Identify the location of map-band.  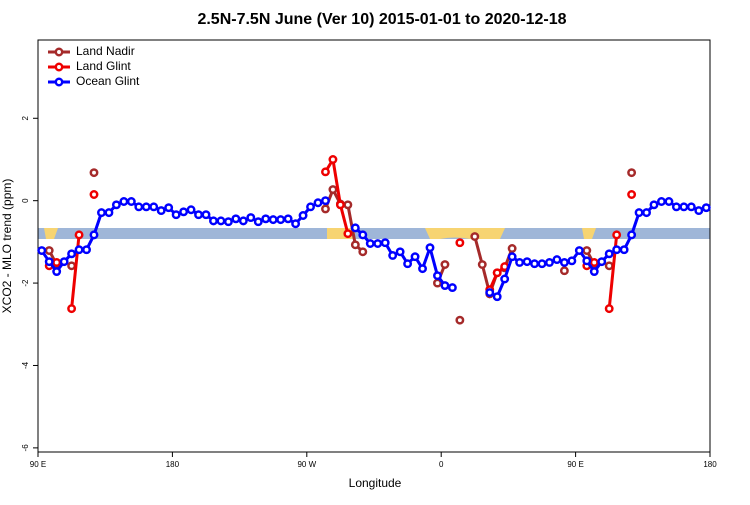
(374, 233).